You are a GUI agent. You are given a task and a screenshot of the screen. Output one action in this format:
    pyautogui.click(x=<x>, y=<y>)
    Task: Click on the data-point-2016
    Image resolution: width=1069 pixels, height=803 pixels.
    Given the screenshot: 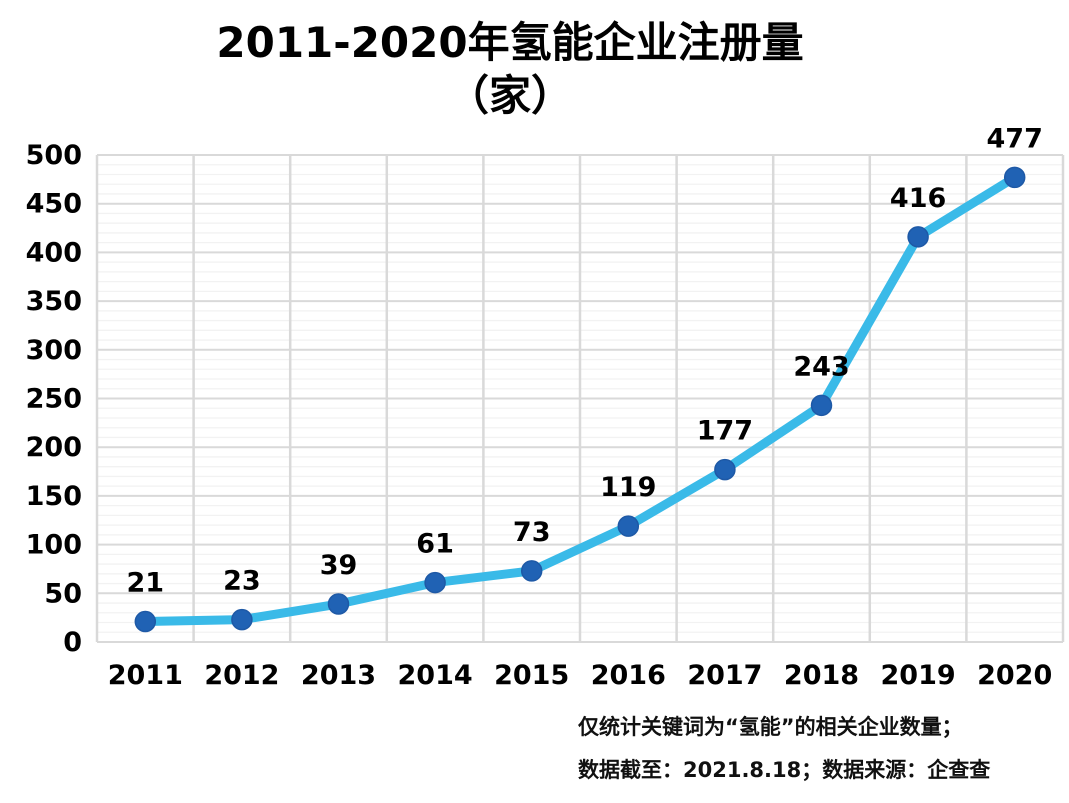 What is the action you would take?
    pyautogui.click(x=628, y=526)
    